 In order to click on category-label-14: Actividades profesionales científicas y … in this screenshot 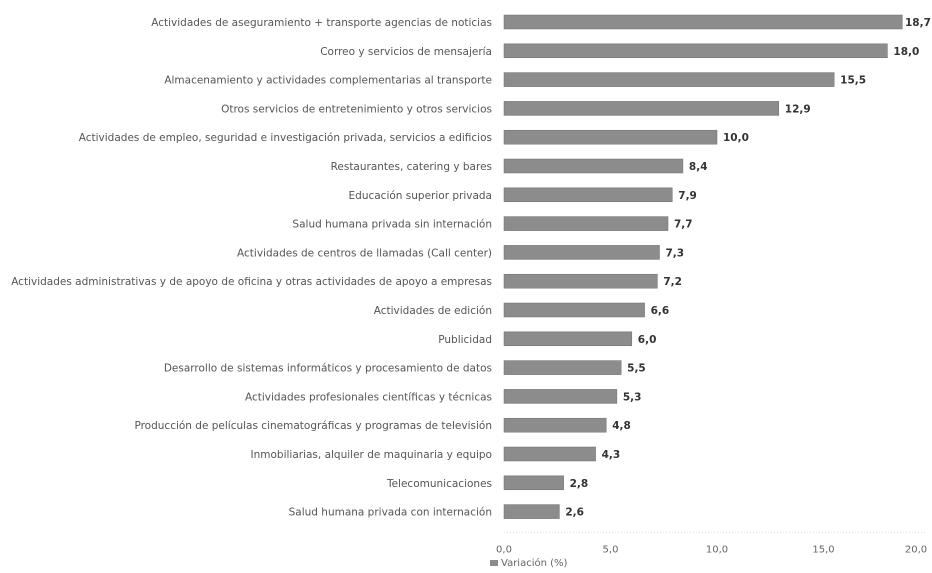, I will do `click(368, 397)`.